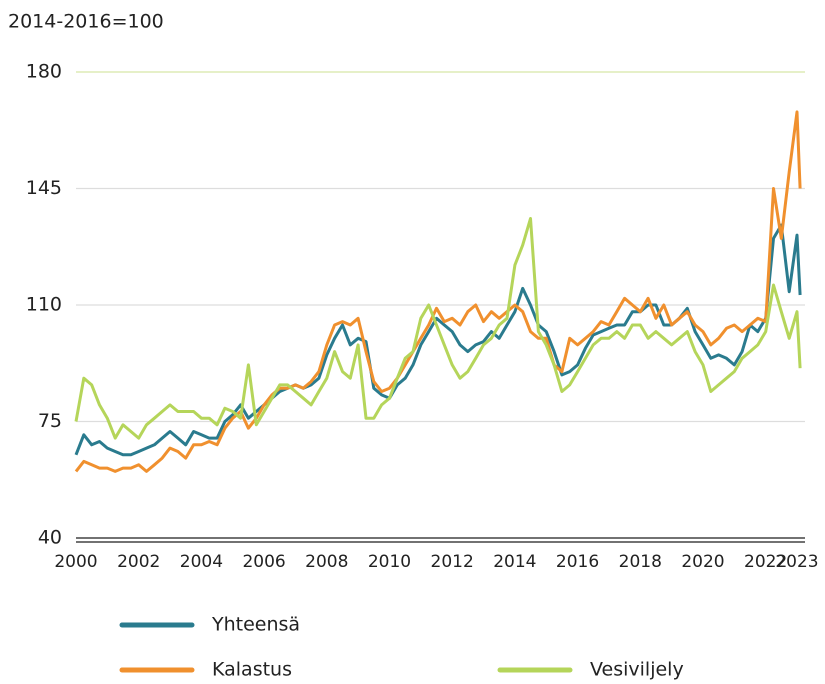  What do you see at coordinates (44, 72) in the screenshot?
I see `y-tick-label: 180` at bounding box center [44, 72].